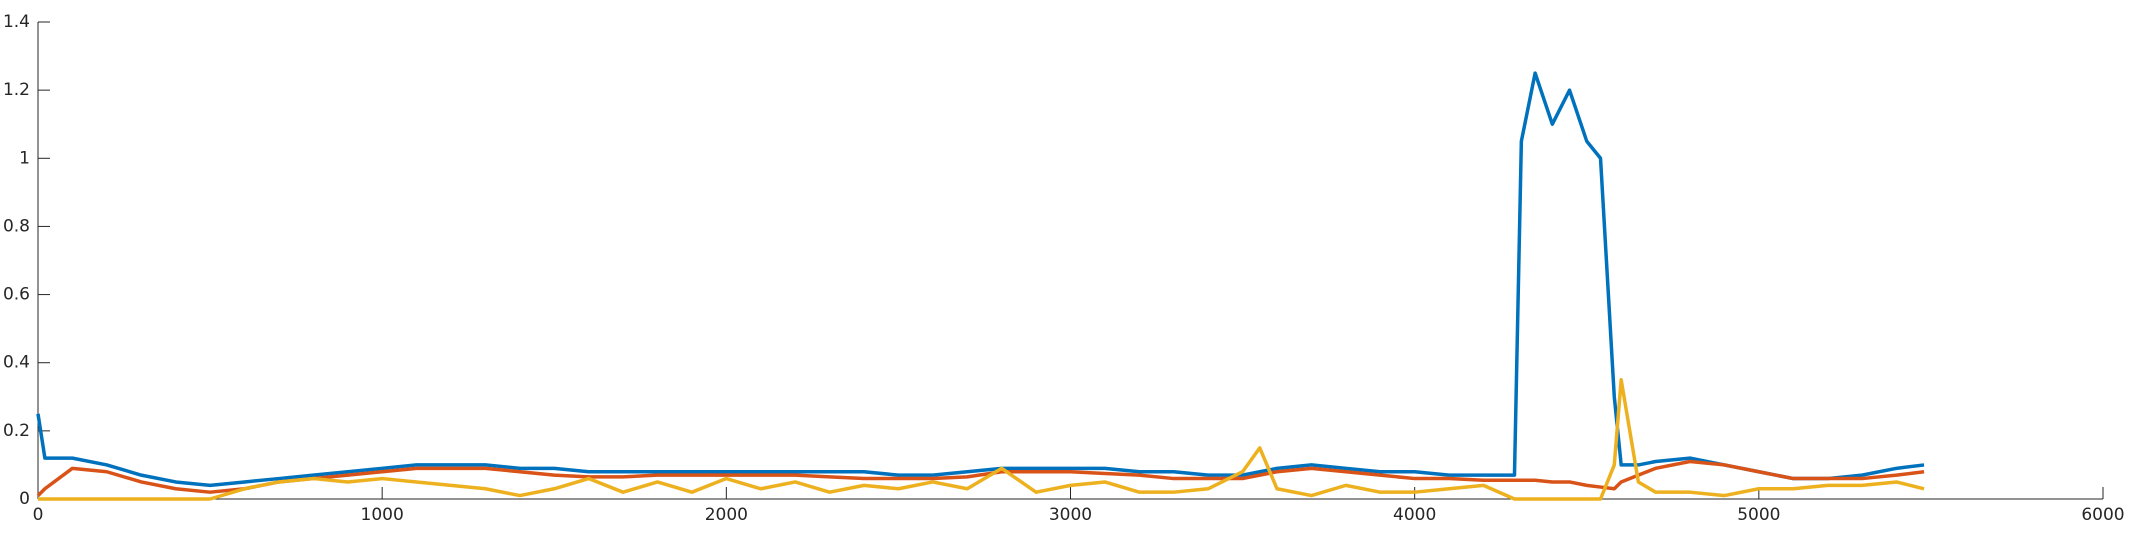 Image resolution: width=2133 pixels, height=537 pixels. What do you see at coordinates (1758, 515) in the screenshot?
I see `x-tick-label: 5000` at bounding box center [1758, 515].